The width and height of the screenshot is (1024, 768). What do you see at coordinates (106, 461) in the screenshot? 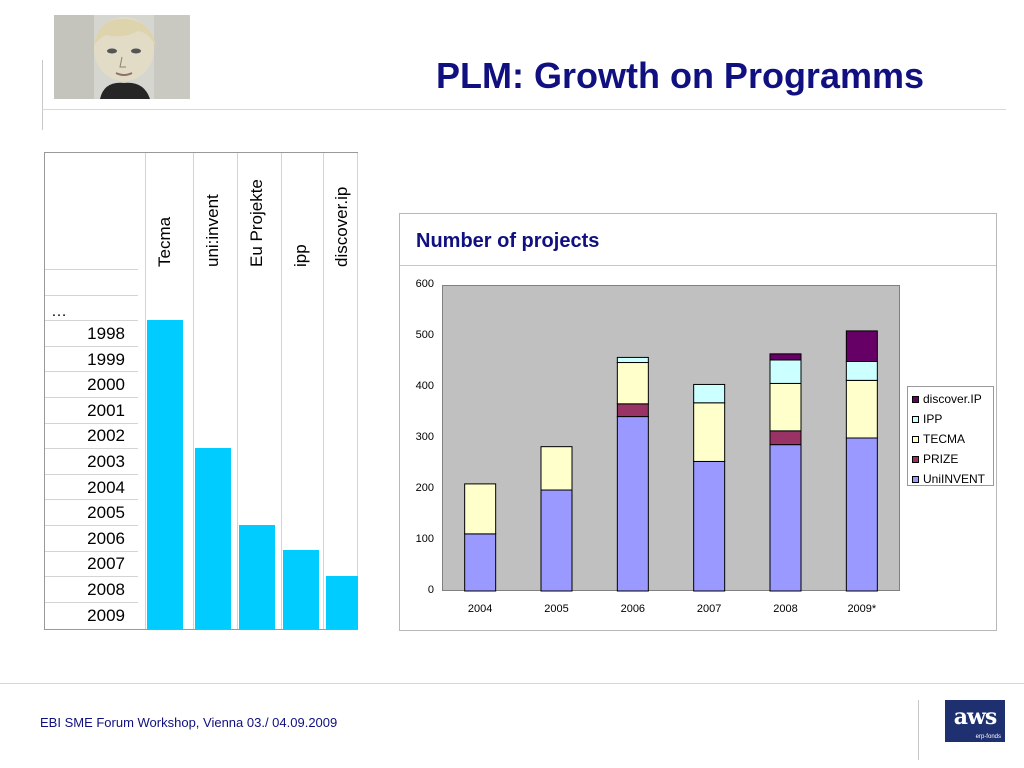
I see `year-row-label: 2003` at bounding box center [106, 461].